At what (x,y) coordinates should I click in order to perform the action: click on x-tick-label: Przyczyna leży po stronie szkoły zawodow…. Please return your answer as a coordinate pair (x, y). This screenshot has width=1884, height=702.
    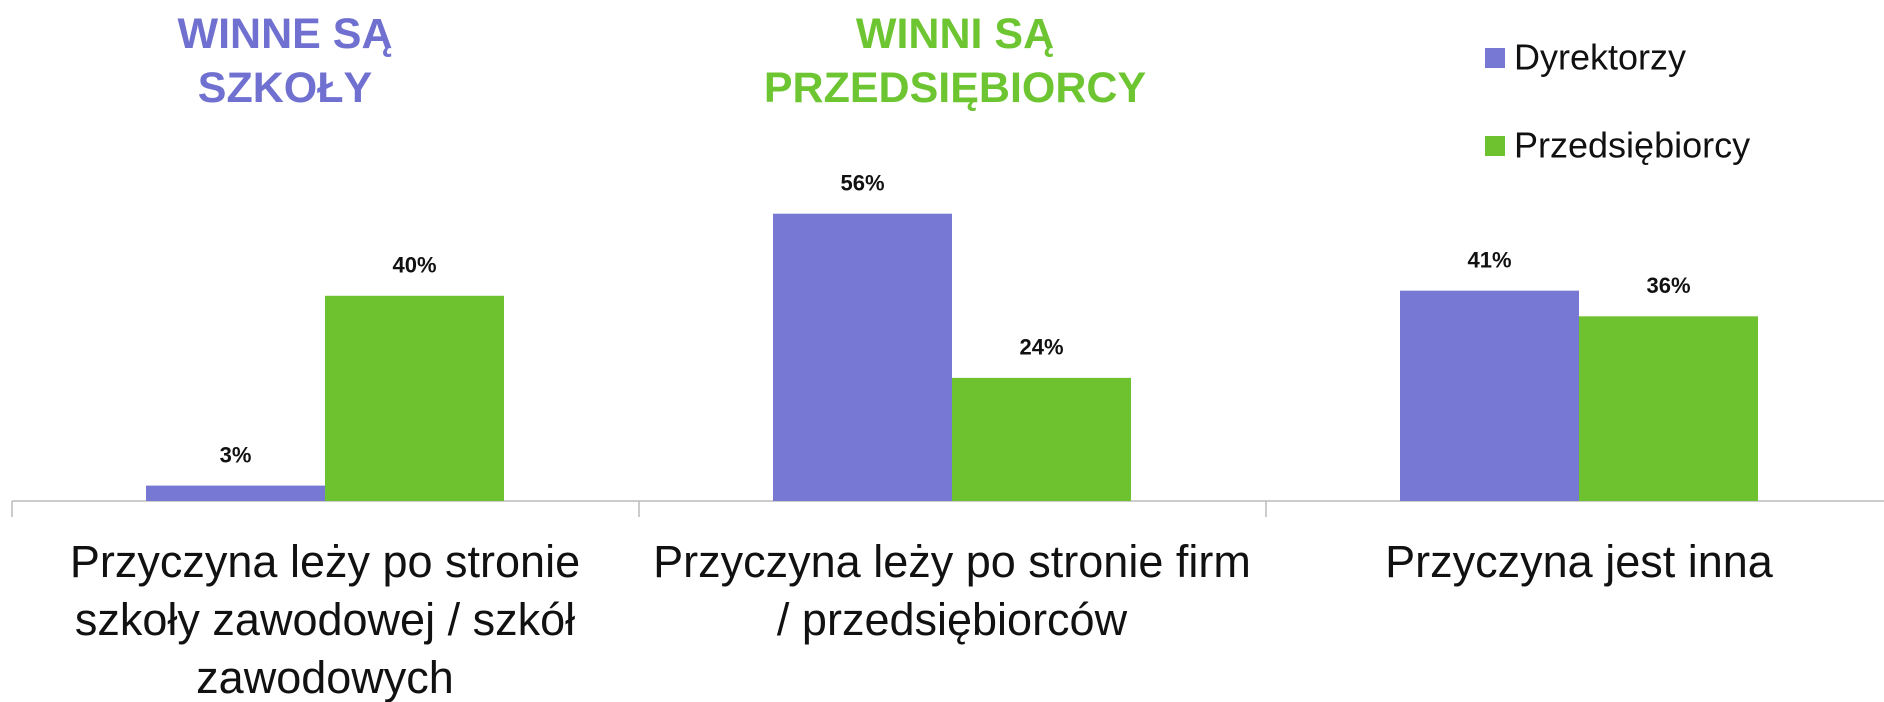
    Looking at the image, I should click on (325, 619).